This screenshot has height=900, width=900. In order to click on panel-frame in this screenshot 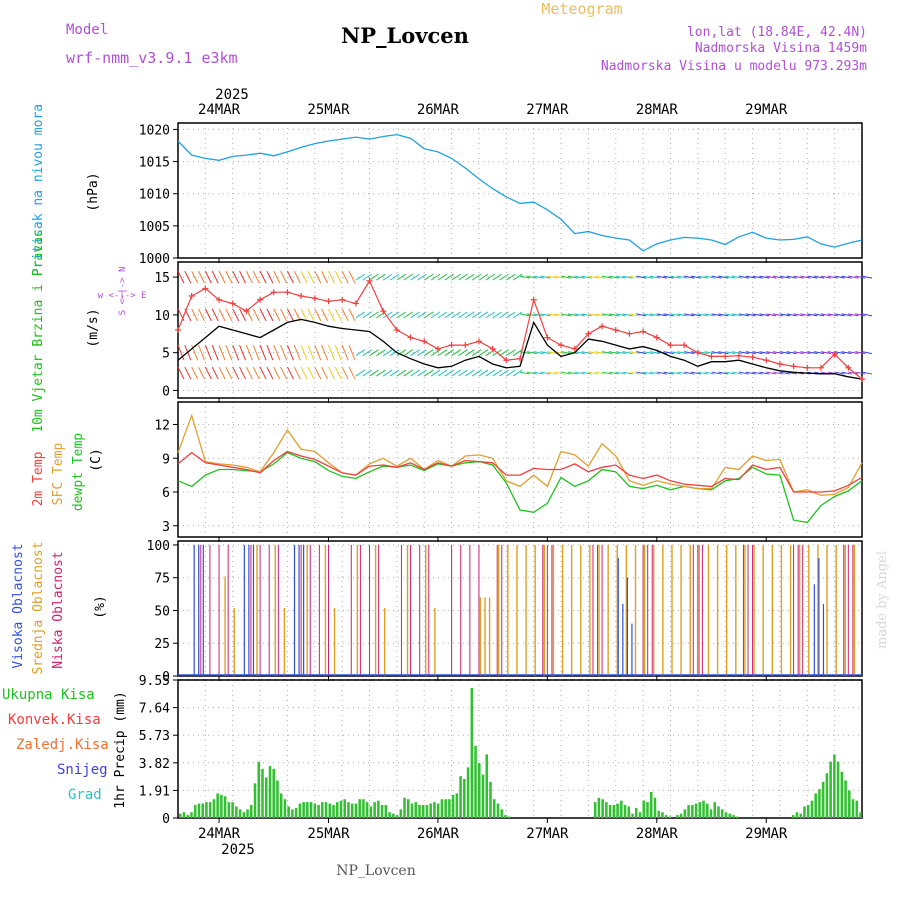, I will do `click(520, 749)`.